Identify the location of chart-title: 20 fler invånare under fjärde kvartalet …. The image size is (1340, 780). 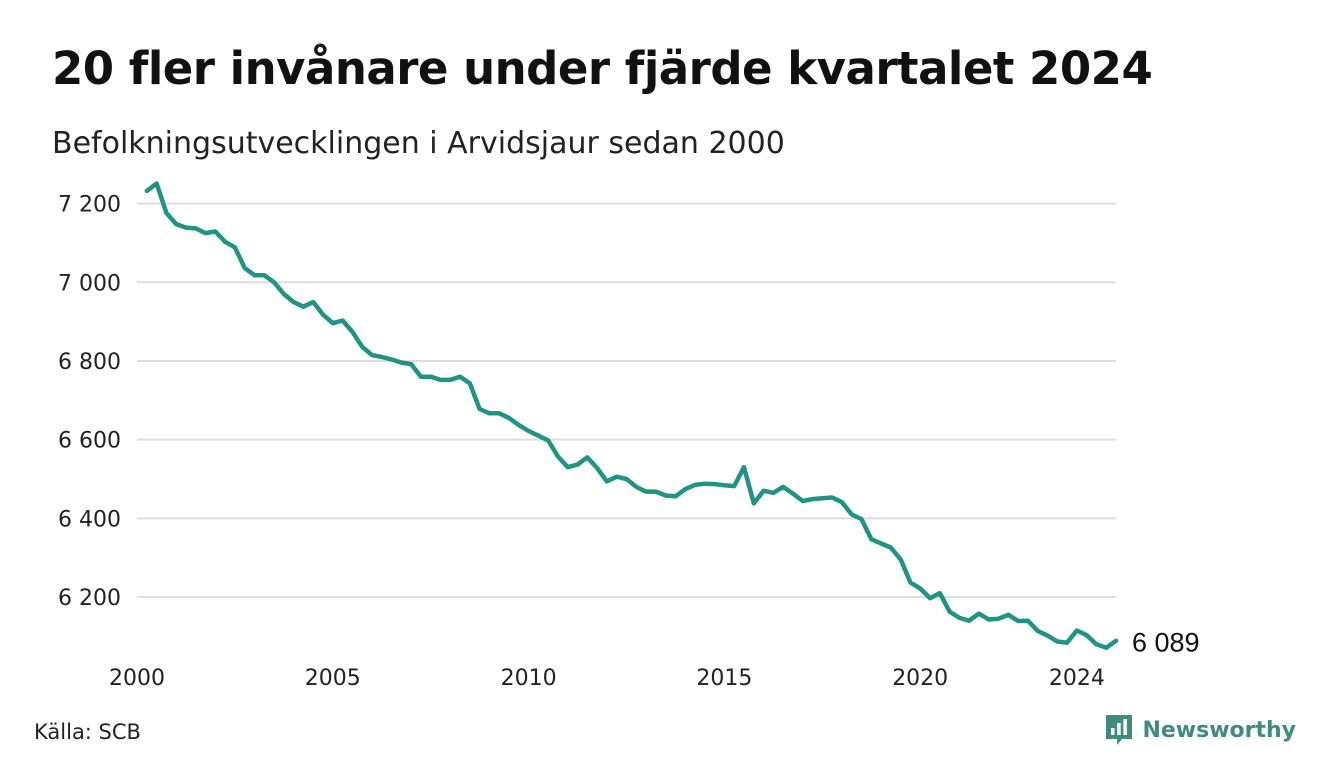
(602, 68).